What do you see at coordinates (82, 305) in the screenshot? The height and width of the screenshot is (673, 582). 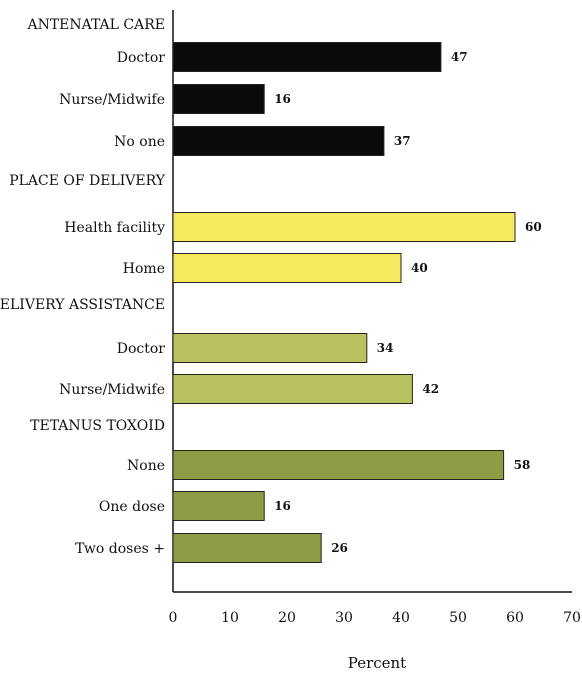 I see `section-title: DELIVERY ASSISTANCE` at bounding box center [82, 305].